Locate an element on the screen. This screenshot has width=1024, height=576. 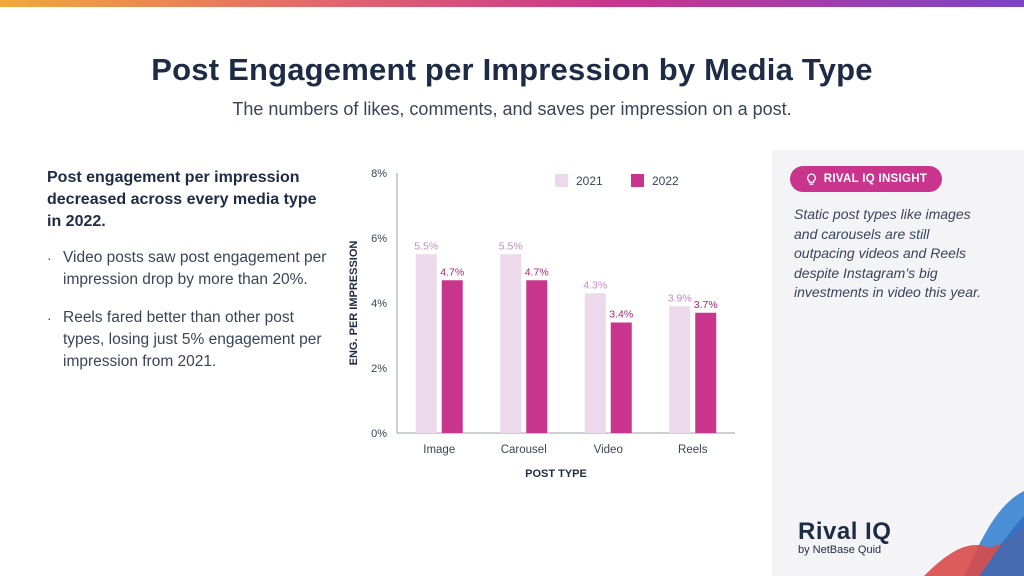
legend-swatch-2022 is located at coordinates (637, 180).